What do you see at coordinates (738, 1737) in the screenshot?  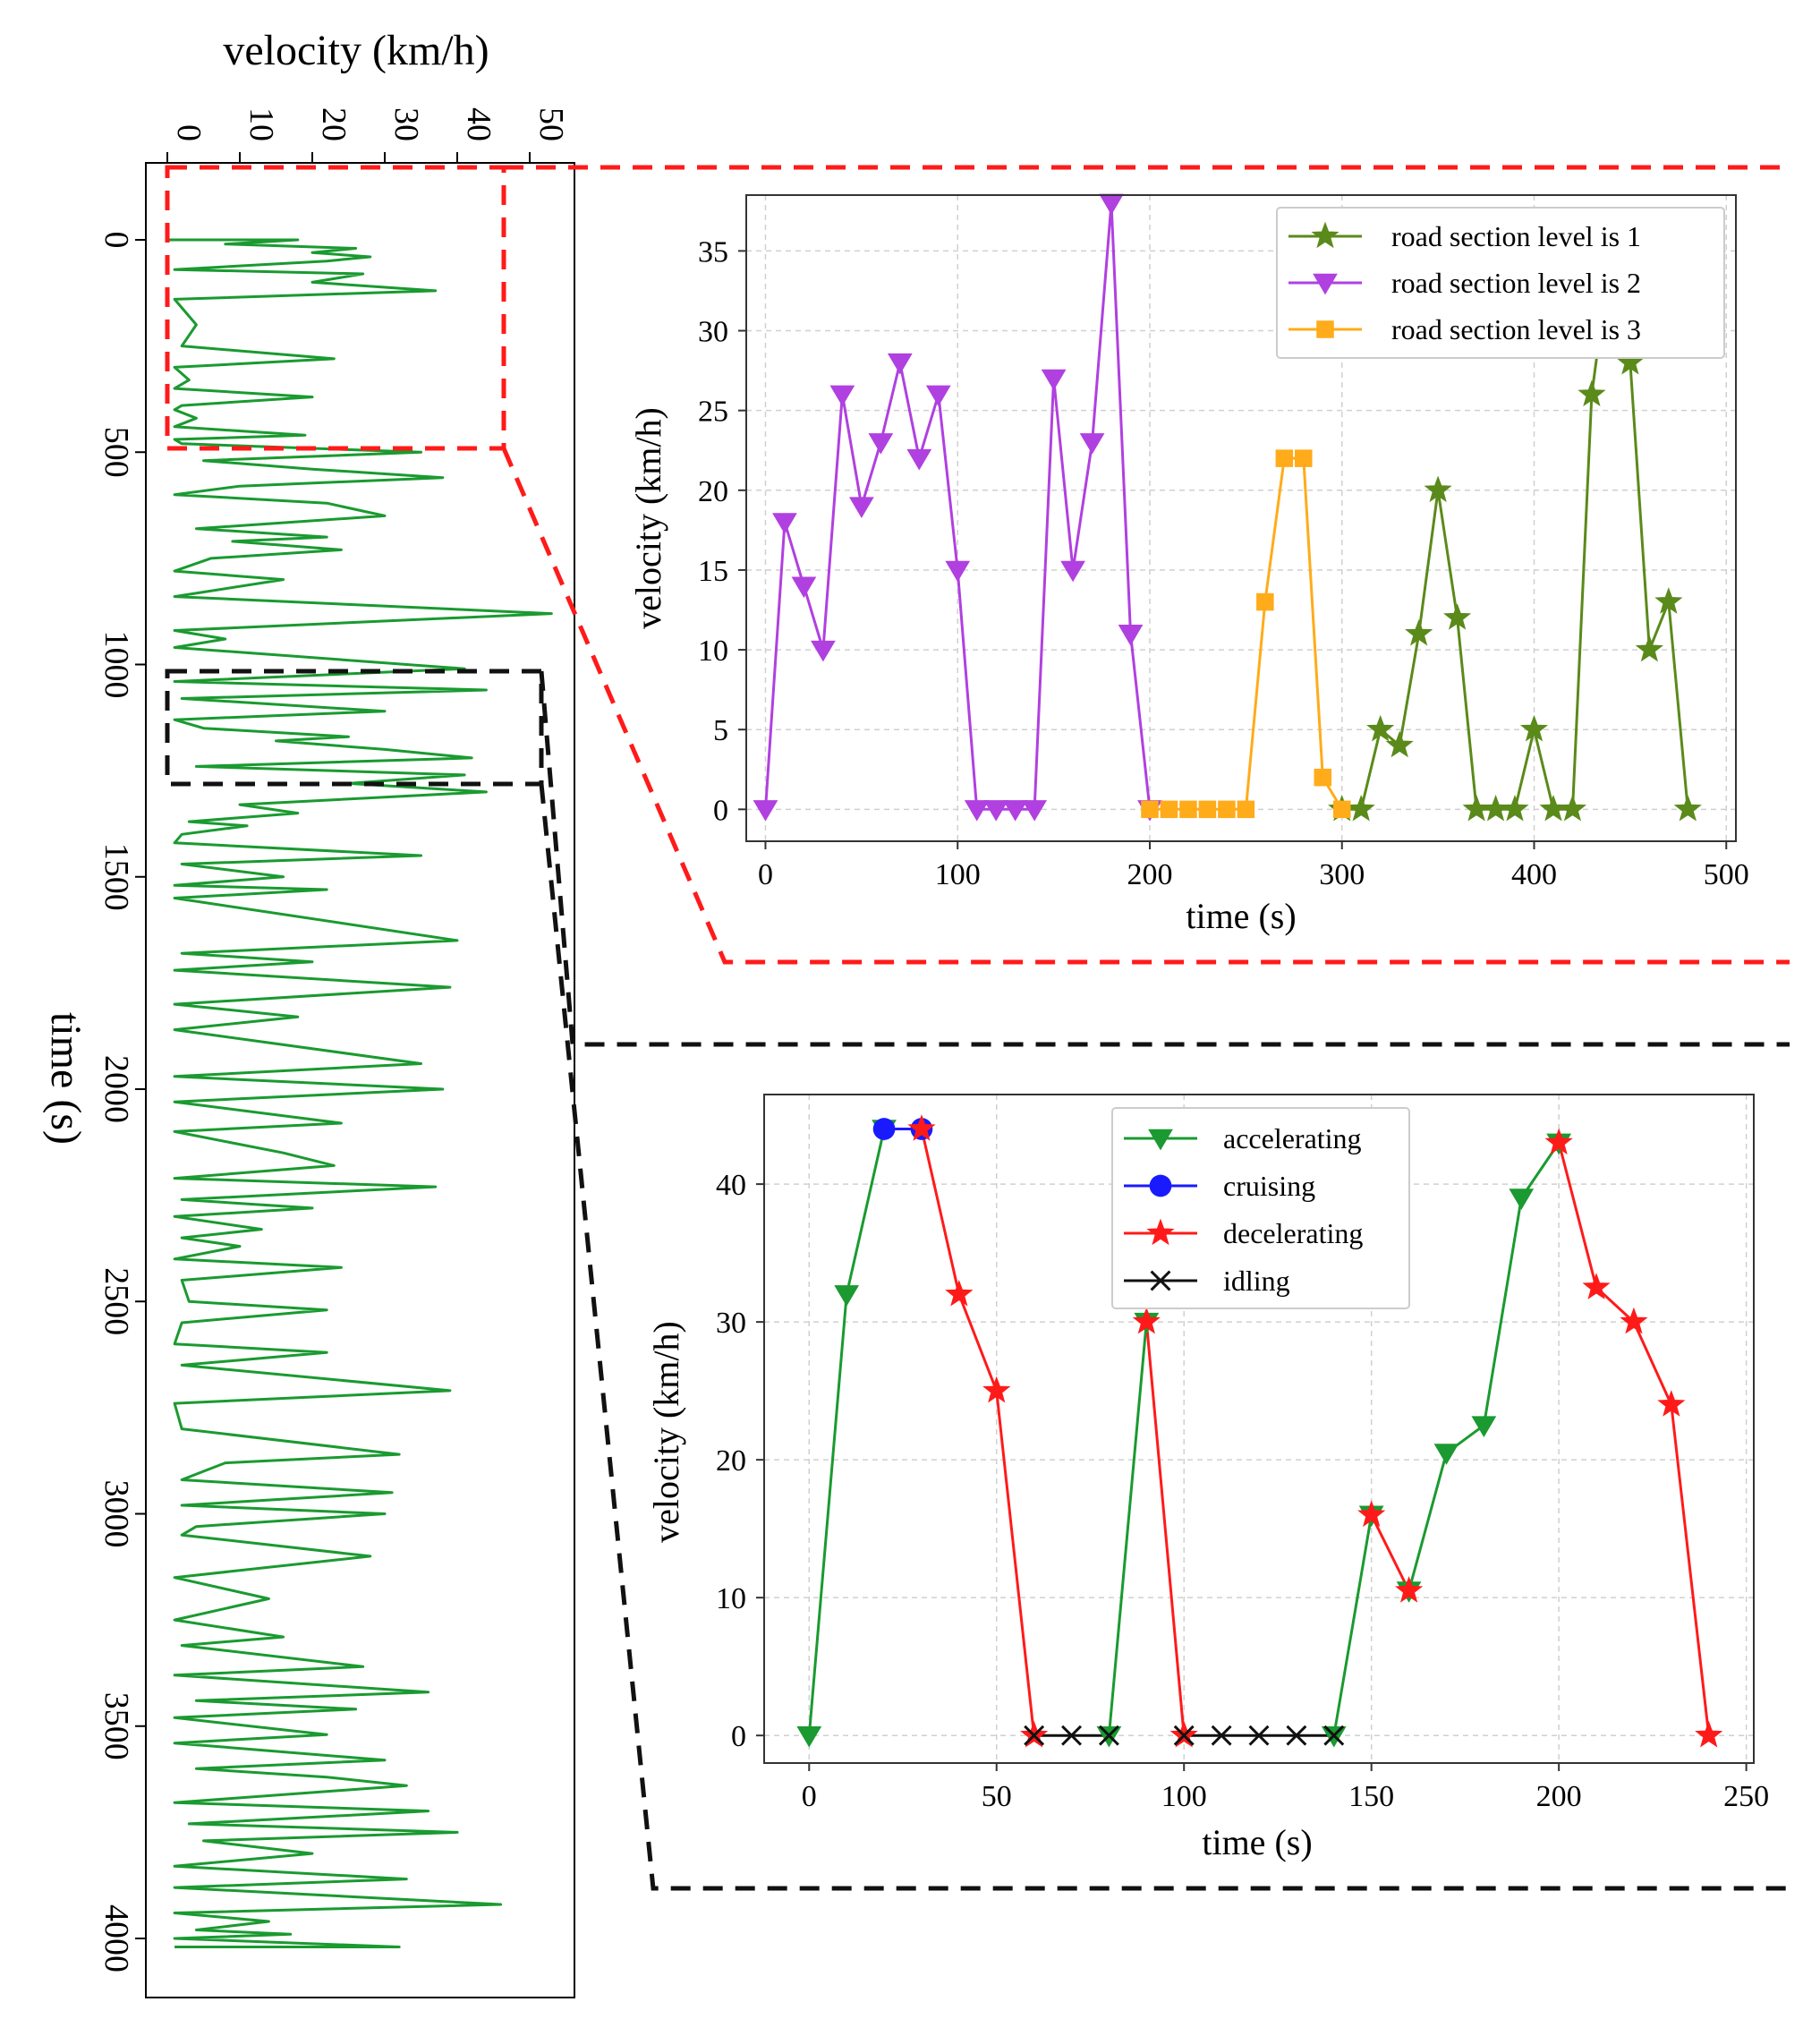 I see `driving-mode-y-tick-label: 0` at bounding box center [738, 1737].